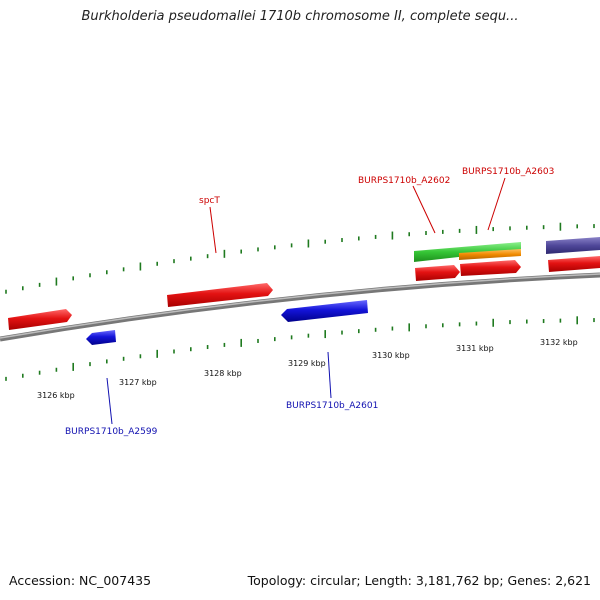 The height and width of the screenshot is (600, 600). Describe the element at coordinates (324, 311) in the screenshot. I see `gene-reverse-A2601` at that location.